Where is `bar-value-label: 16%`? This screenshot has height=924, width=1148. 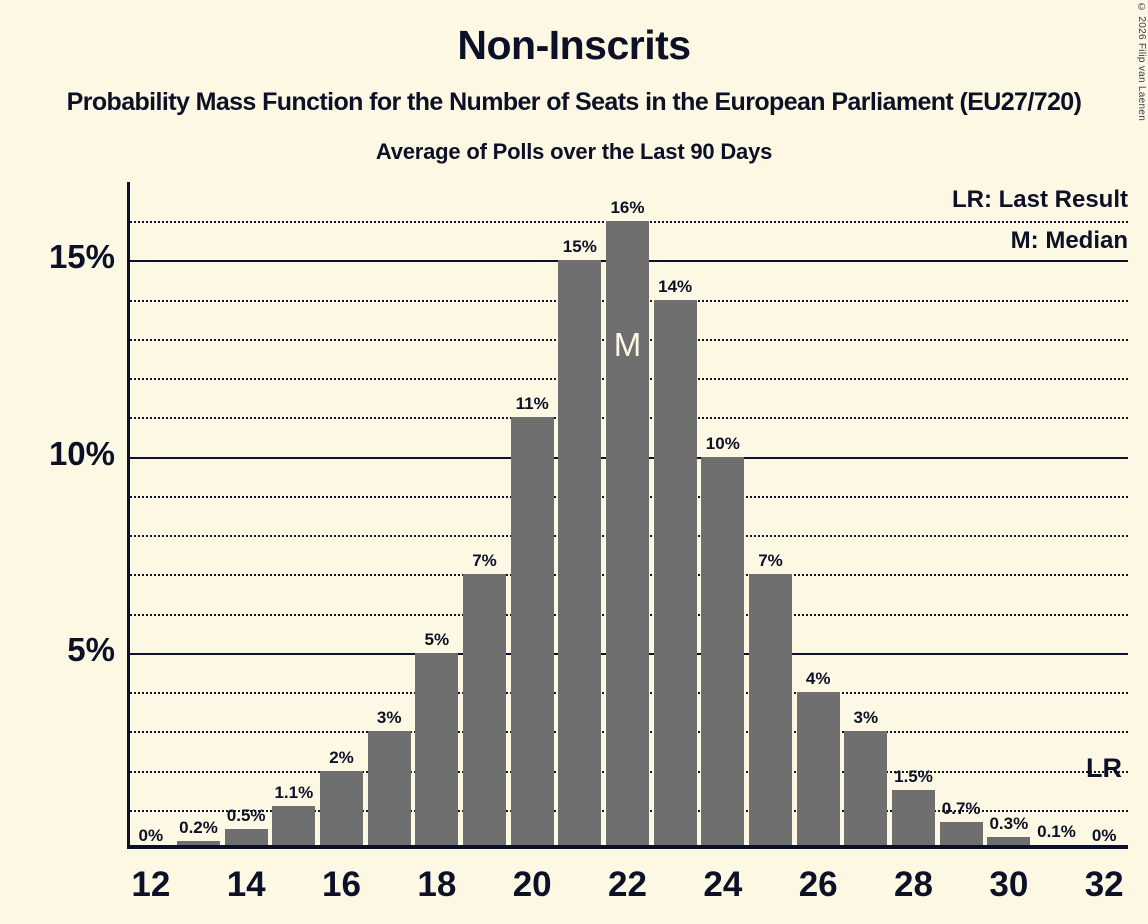
bar-value-label: 16% is located at coordinates (627, 208).